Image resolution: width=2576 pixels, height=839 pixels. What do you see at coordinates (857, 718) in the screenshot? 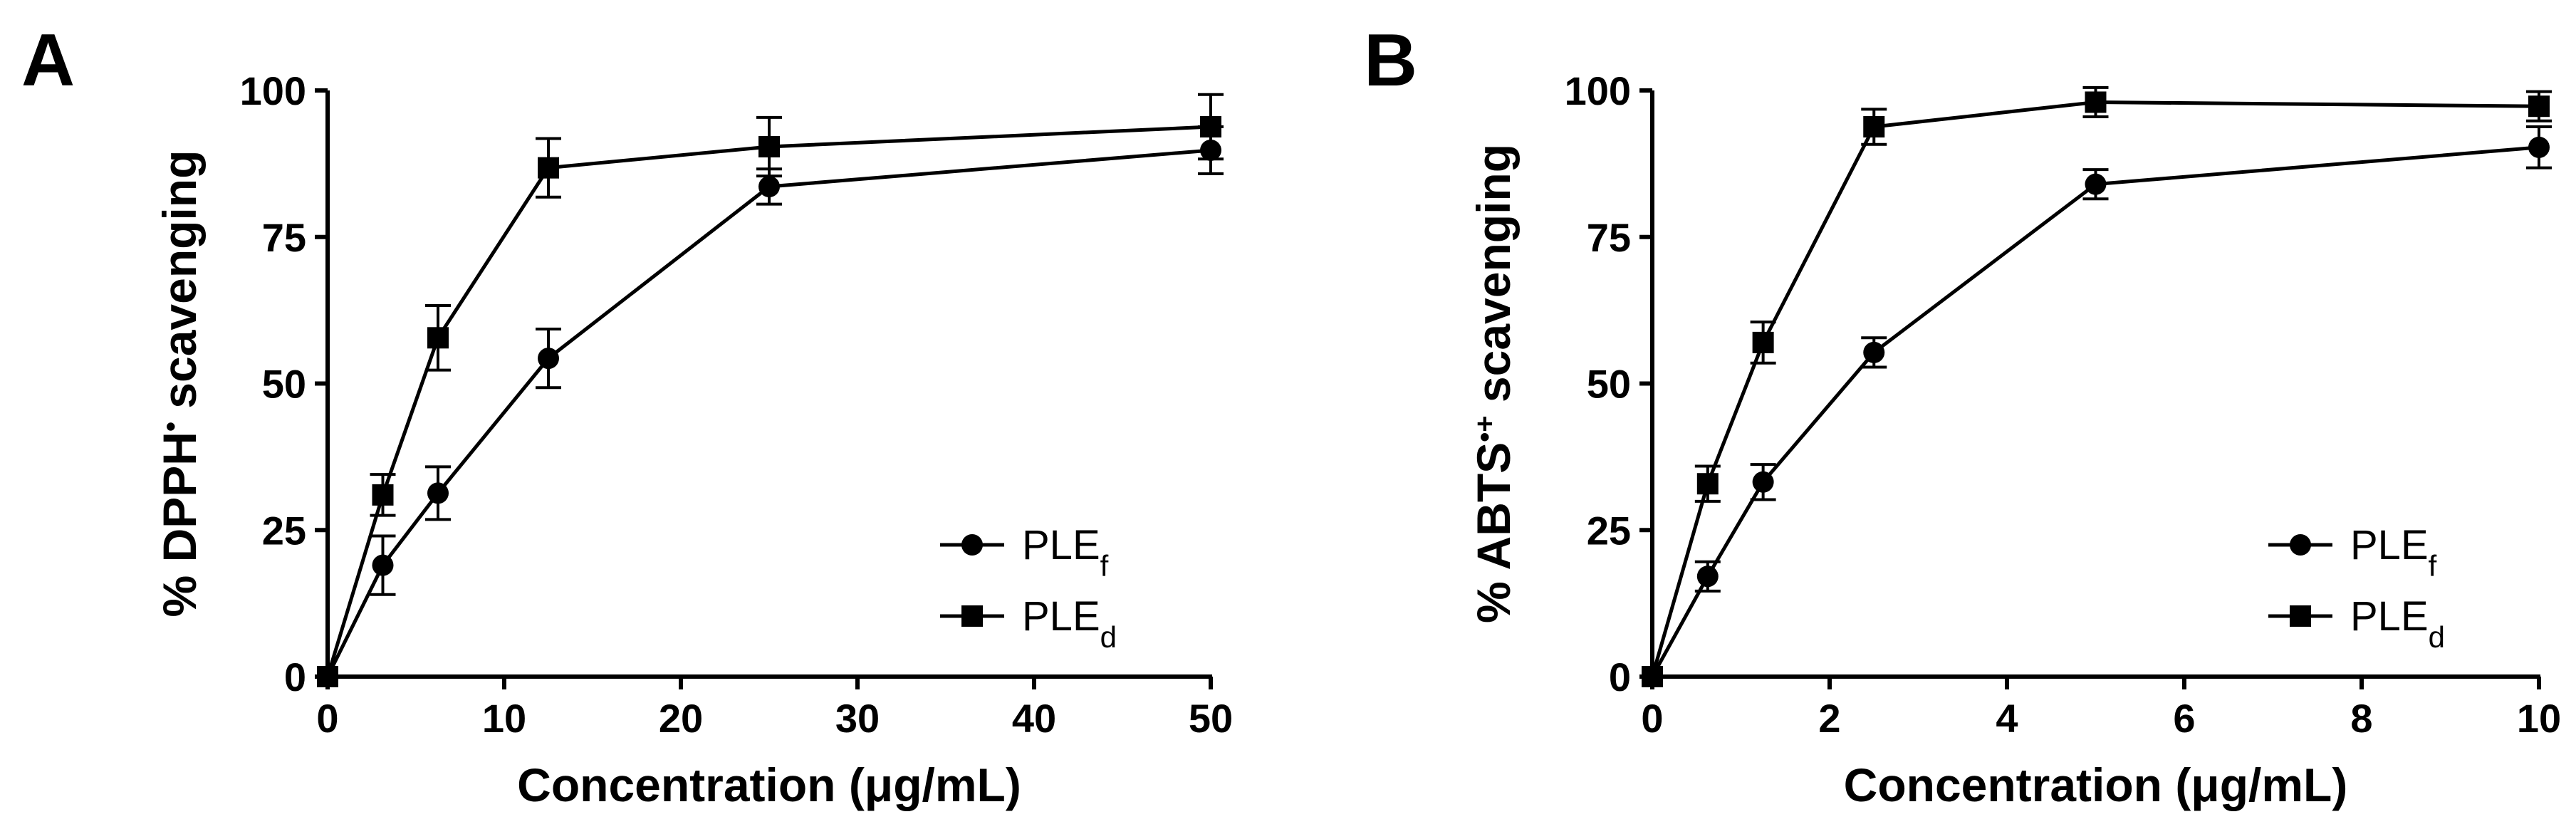
I see `x-tick-label: 30` at bounding box center [857, 718].